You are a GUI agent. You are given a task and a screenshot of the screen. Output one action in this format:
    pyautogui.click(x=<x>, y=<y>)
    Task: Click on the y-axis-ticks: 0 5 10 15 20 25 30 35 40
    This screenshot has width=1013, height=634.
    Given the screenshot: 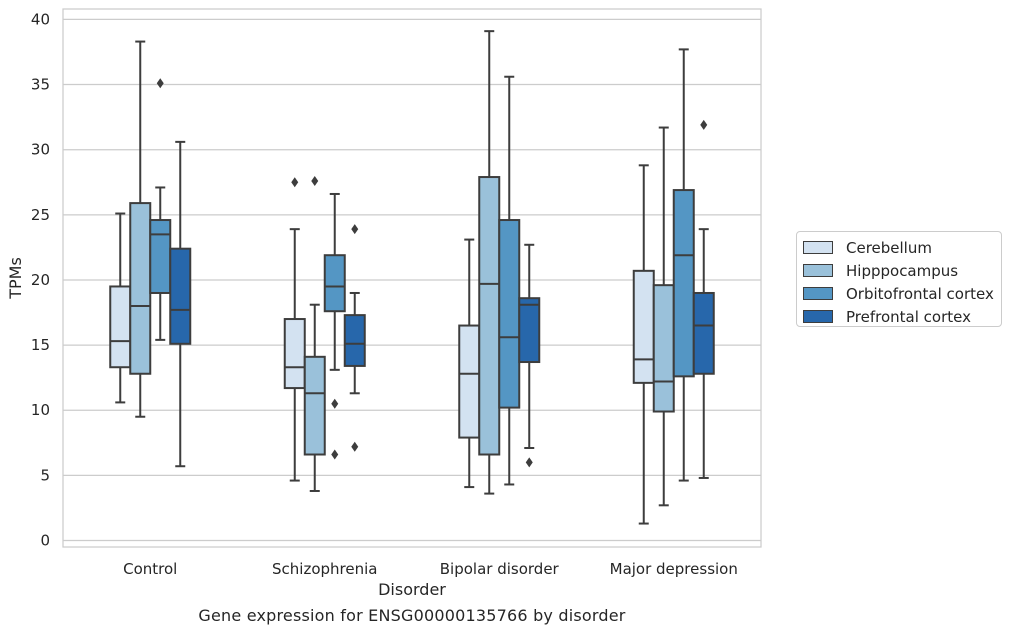 What is the action you would take?
    pyautogui.click(x=40, y=279)
    